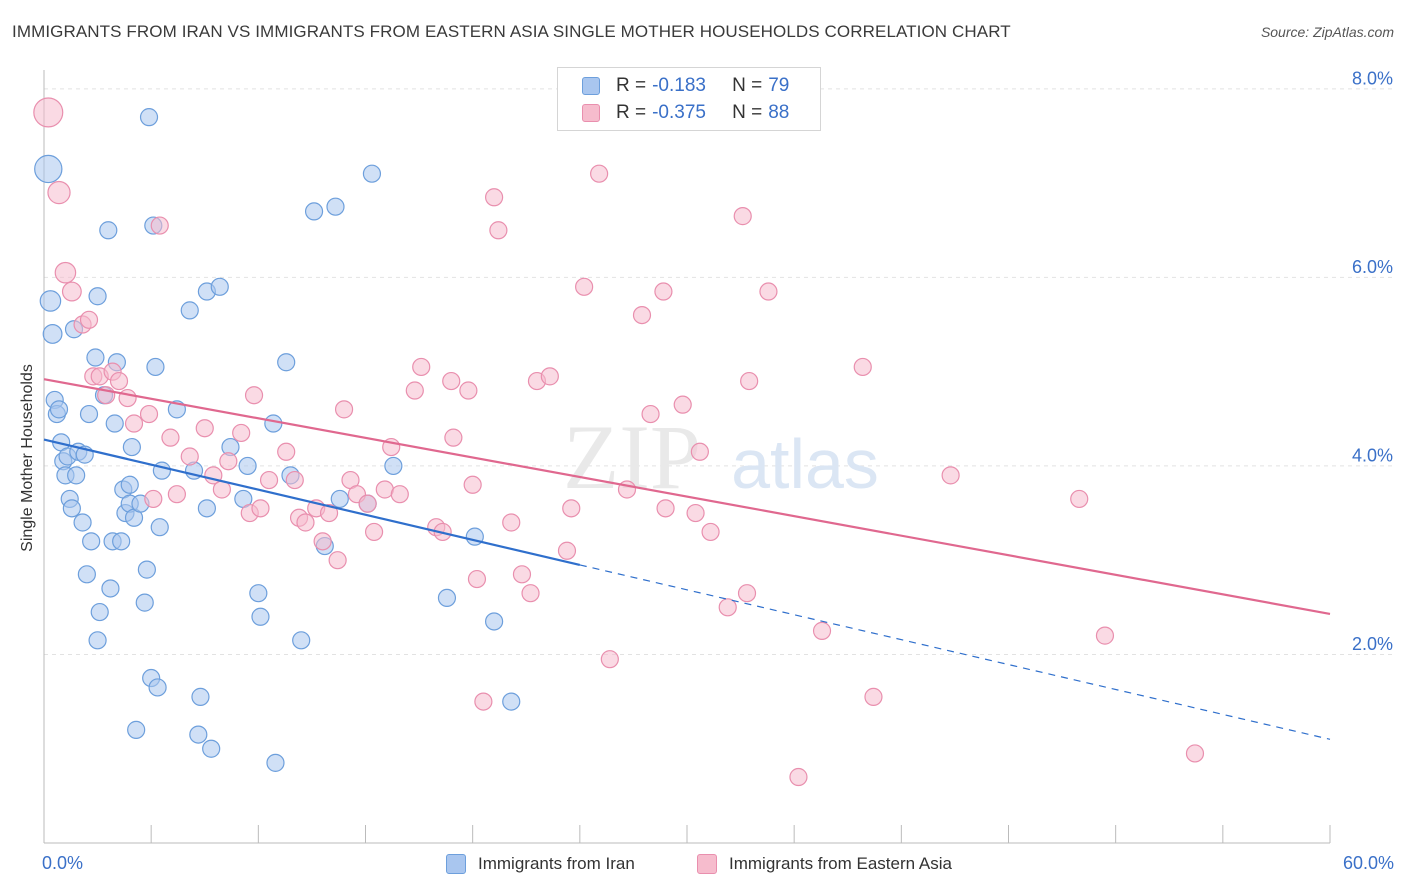  Describe the element at coordinates (631, 85) in the screenshot. I see `legend-r-label: R =` at that location.